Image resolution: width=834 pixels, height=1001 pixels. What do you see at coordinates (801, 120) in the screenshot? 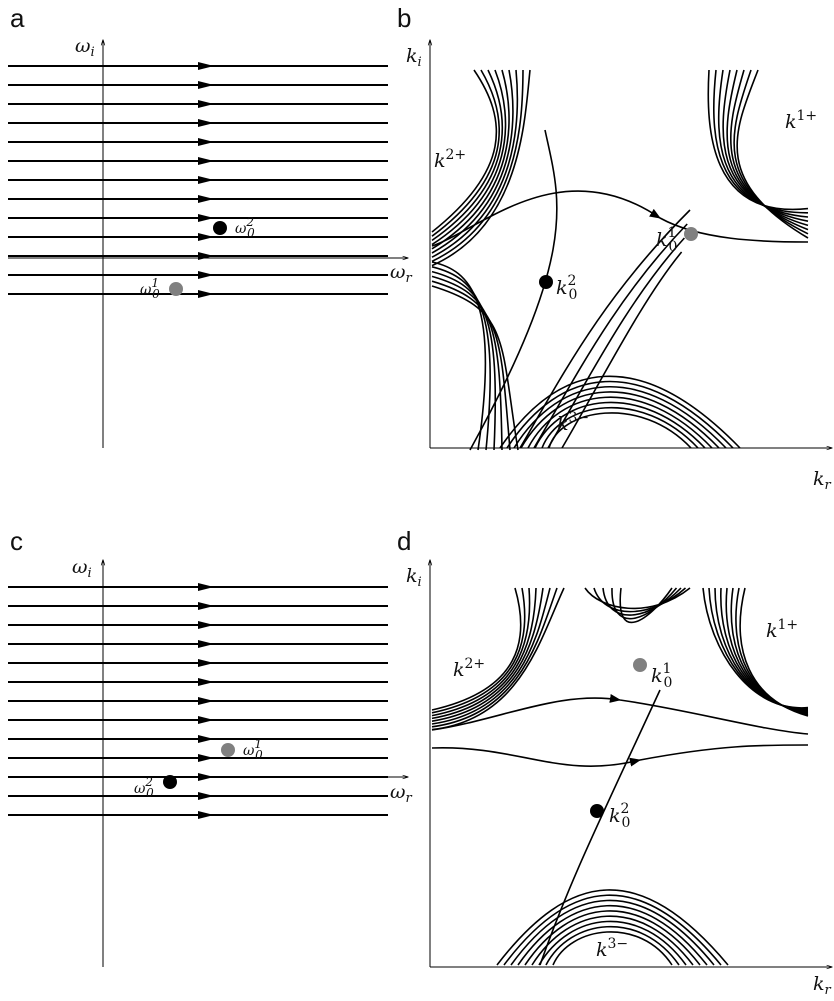
I see `panel-b-branch-k1plus: k1+` at bounding box center [801, 120].